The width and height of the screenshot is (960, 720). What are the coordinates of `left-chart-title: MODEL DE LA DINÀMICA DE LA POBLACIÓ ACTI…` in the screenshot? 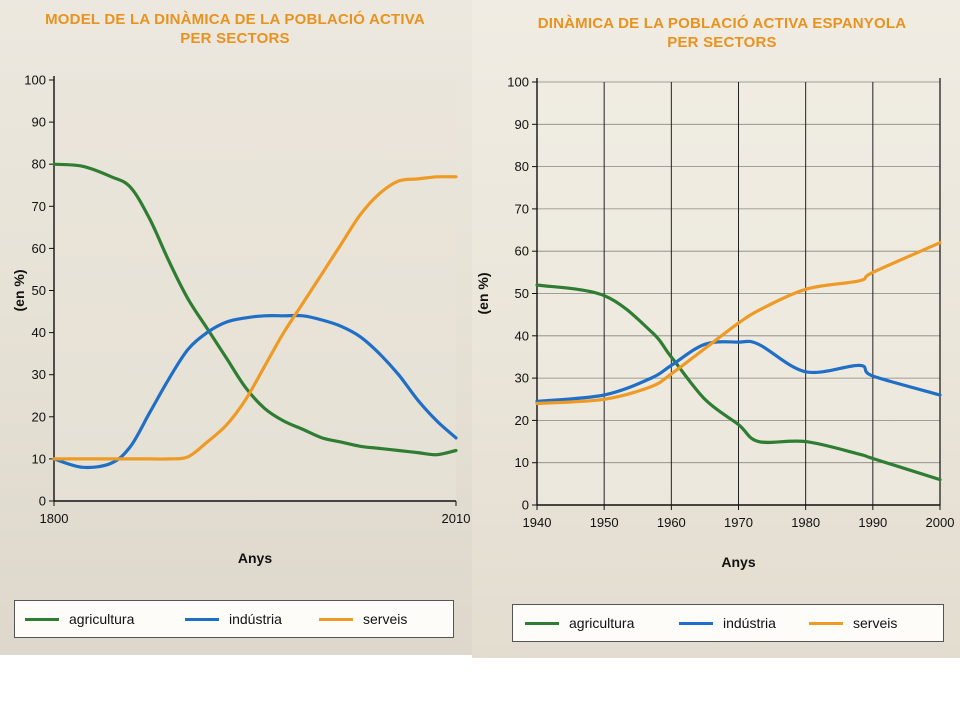 It's located at (235, 29).